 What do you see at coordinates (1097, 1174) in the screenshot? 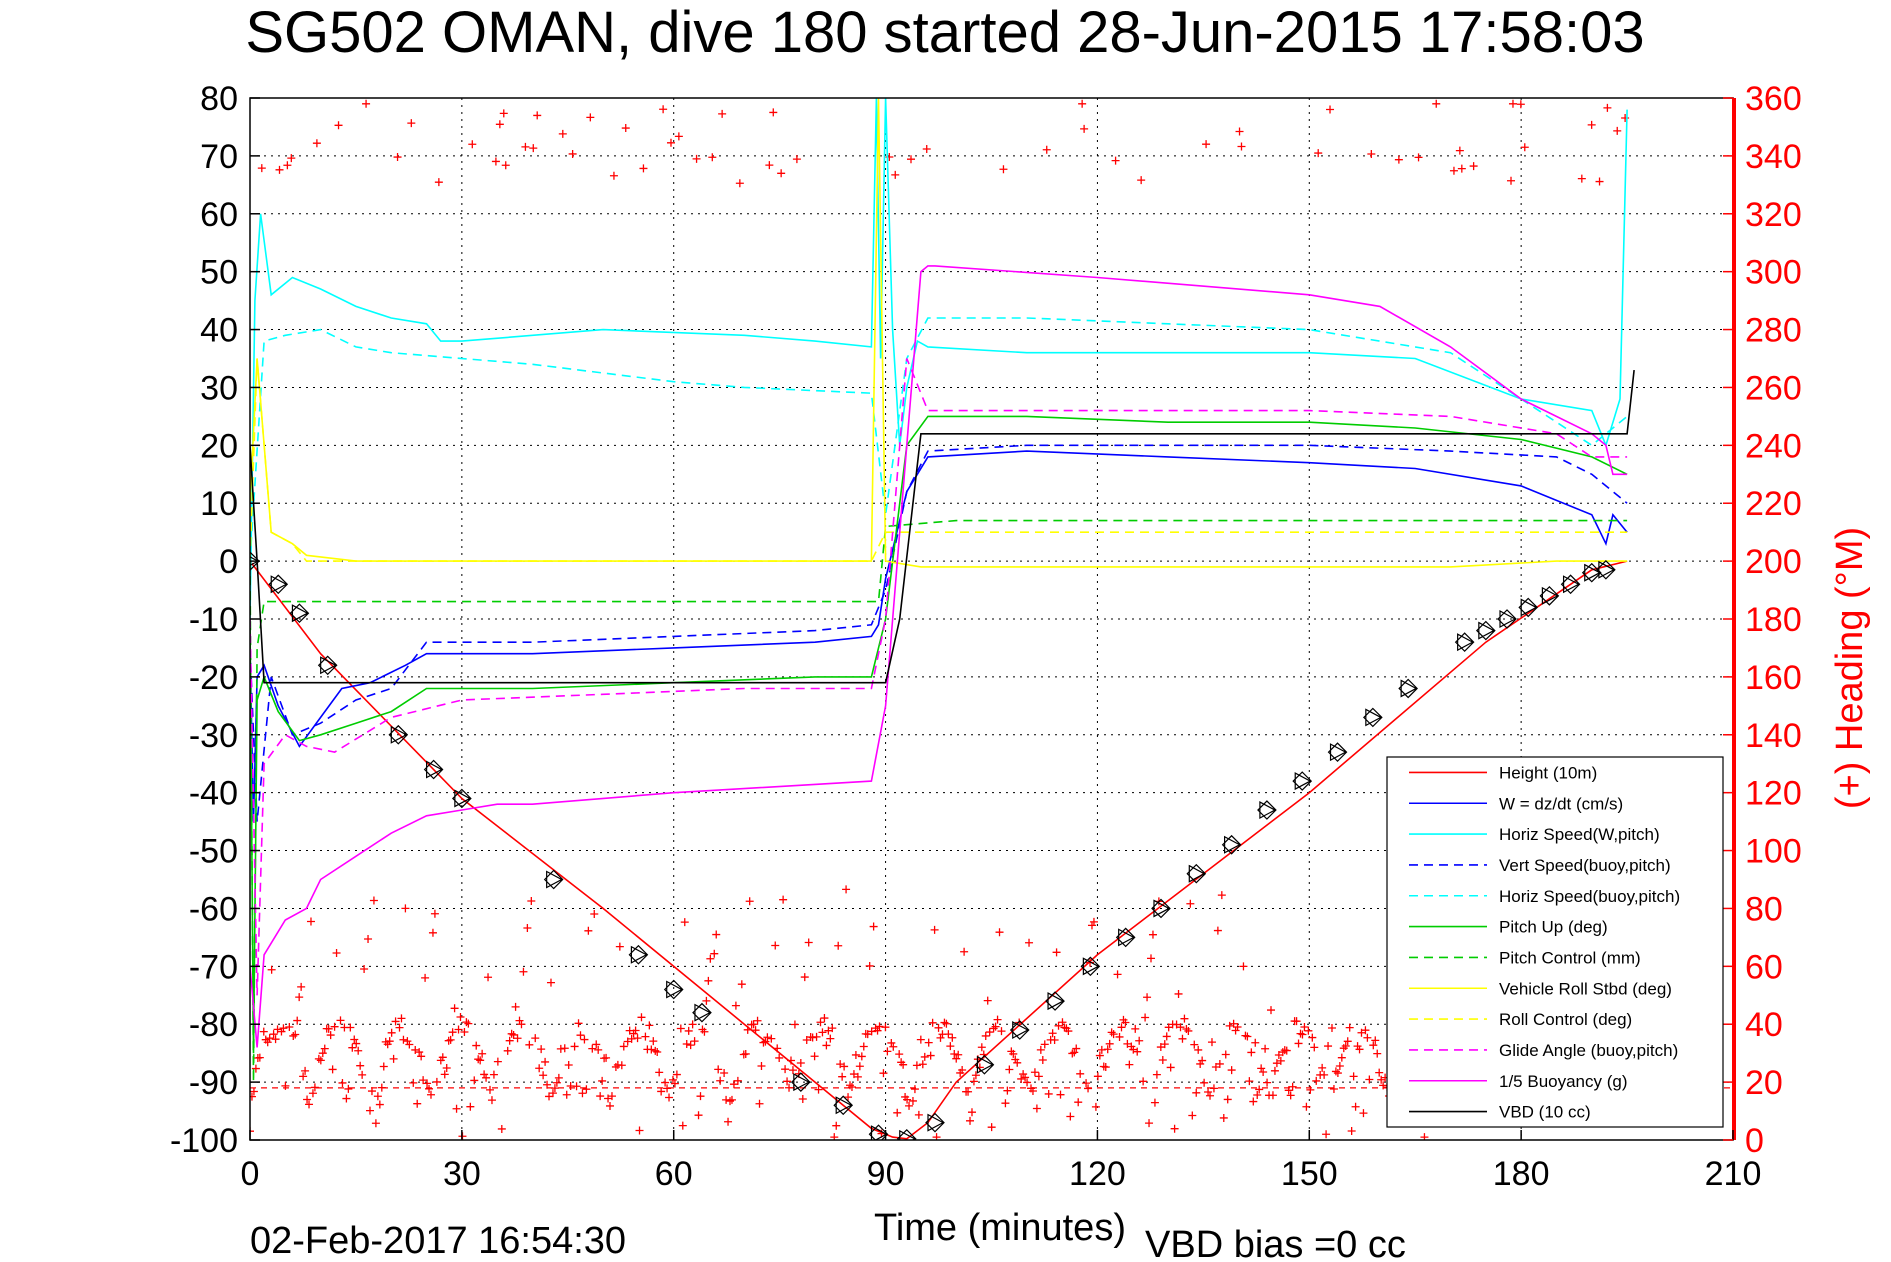
I see `x-tick-label: 120` at bounding box center [1097, 1174].